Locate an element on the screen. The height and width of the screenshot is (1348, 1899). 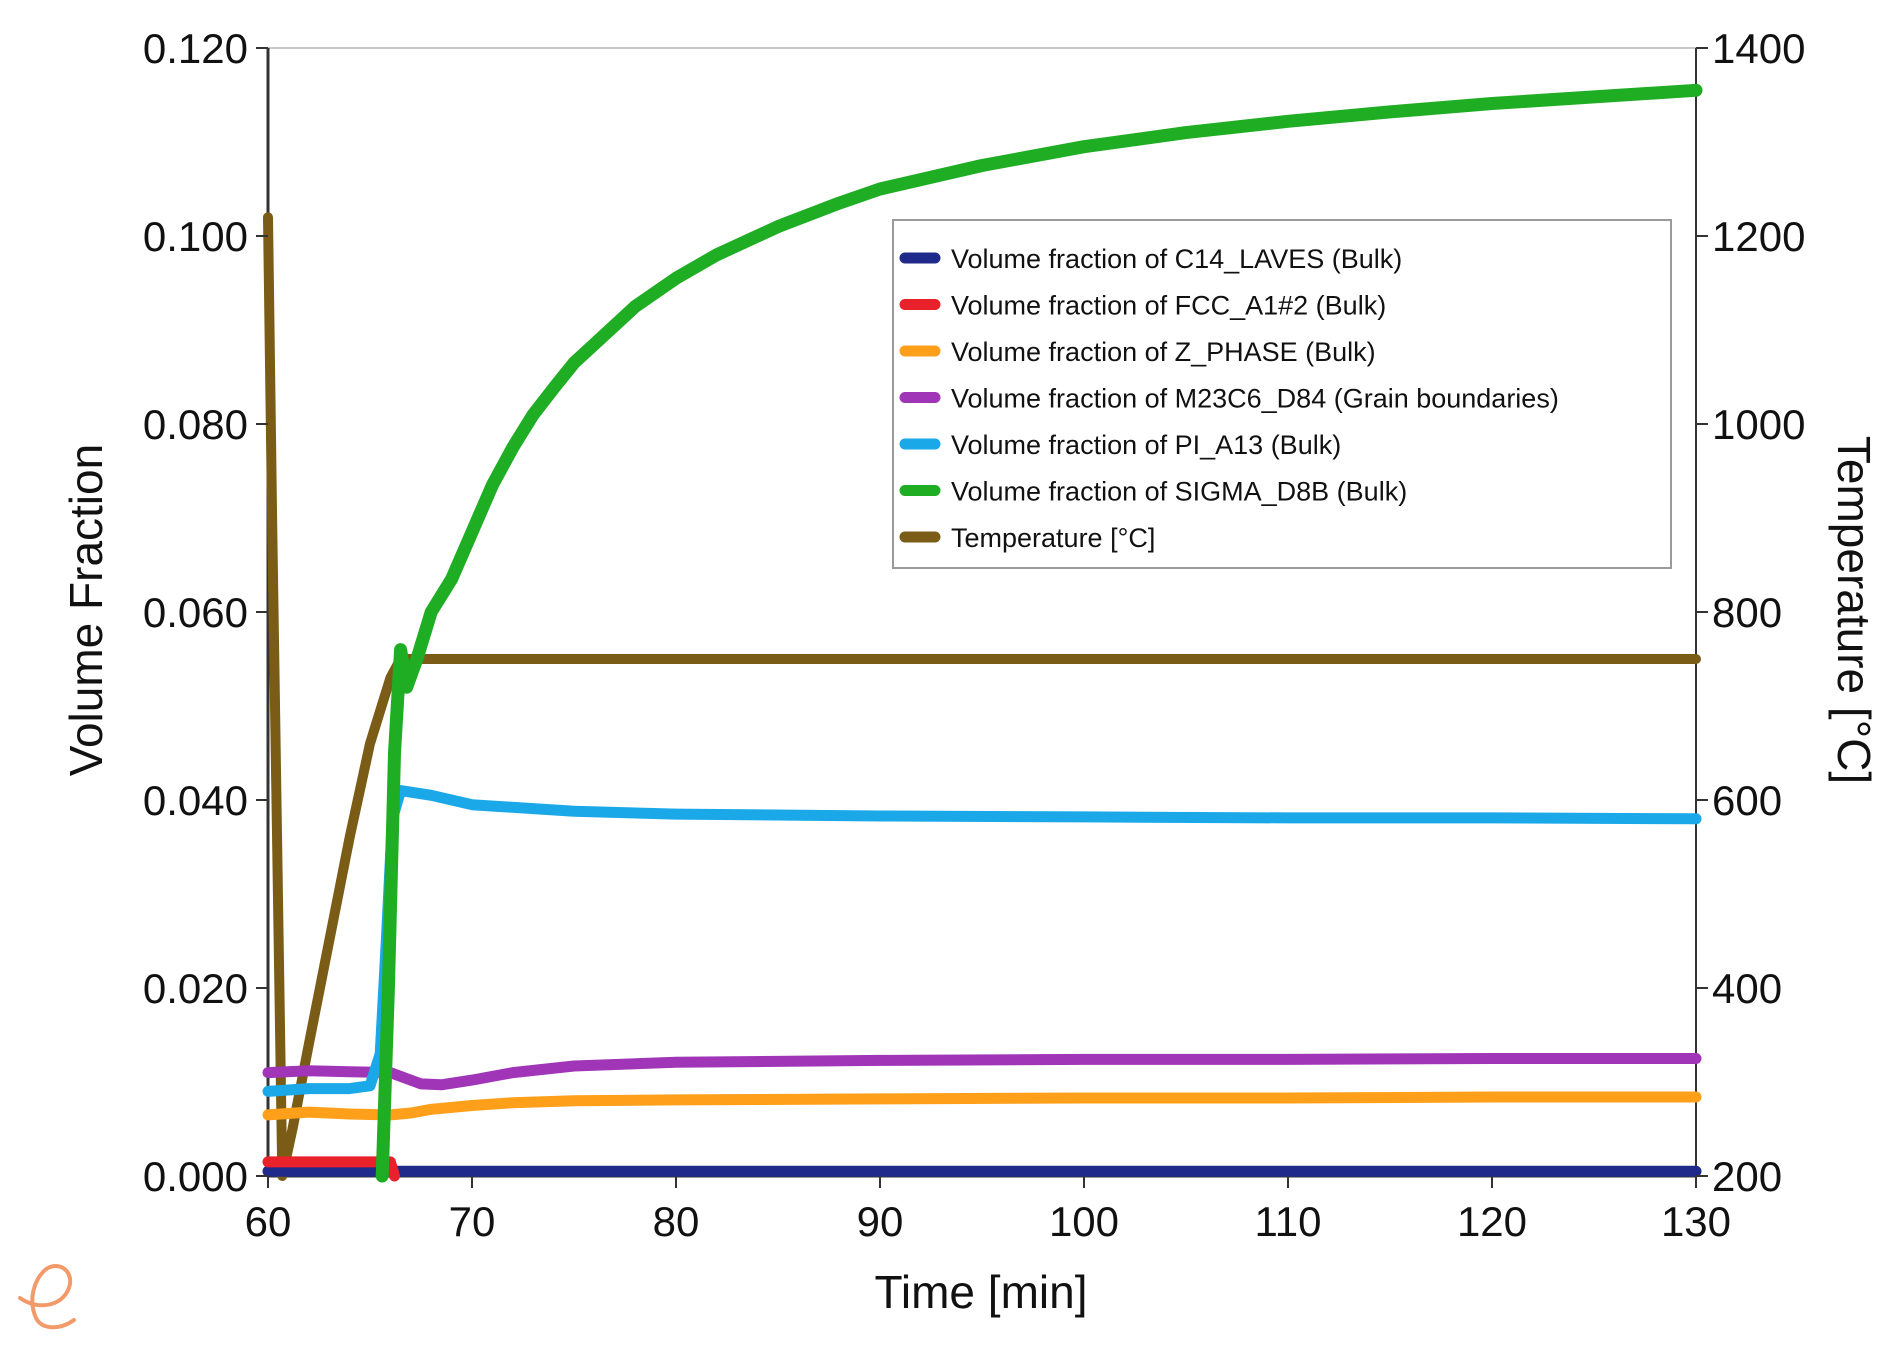
y-tick-label: 0.120 is located at coordinates (195, 48).